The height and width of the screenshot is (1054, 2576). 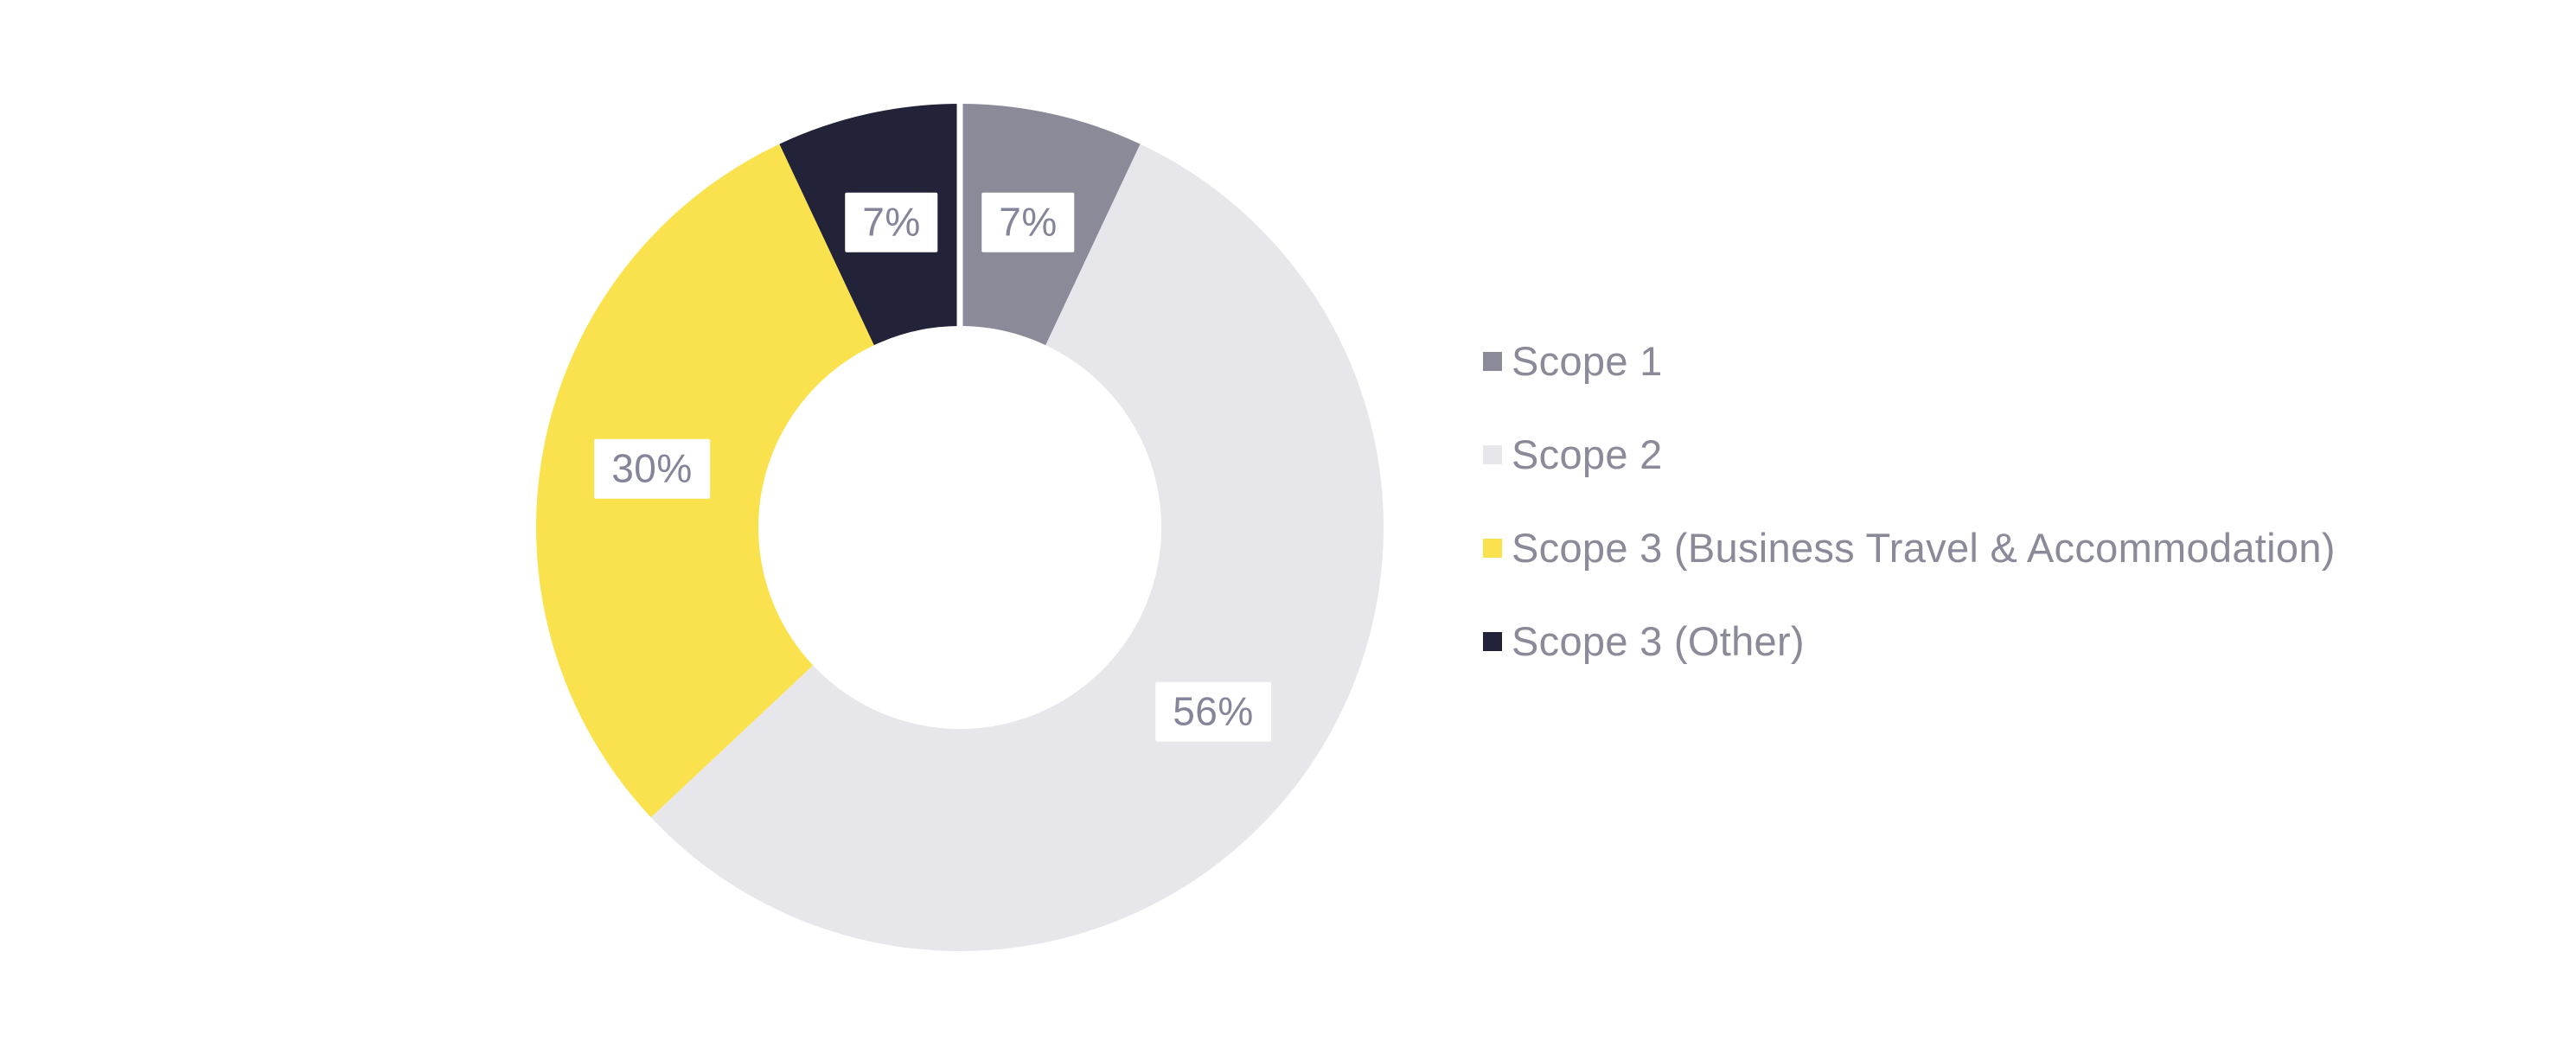 What do you see at coordinates (1910, 642) in the screenshot?
I see `legend-item-scope-3-other: Scope 3 (Other)` at bounding box center [1910, 642].